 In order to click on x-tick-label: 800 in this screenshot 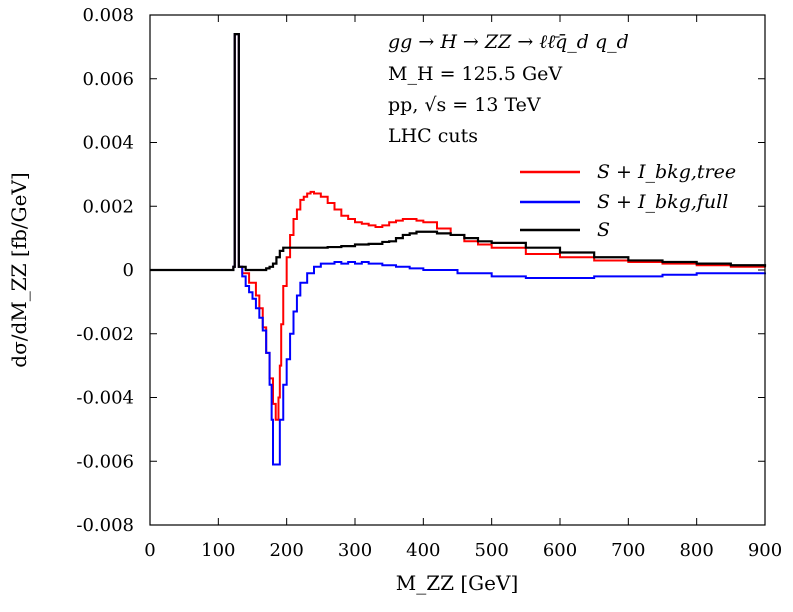, I will do `click(696, 550)`.